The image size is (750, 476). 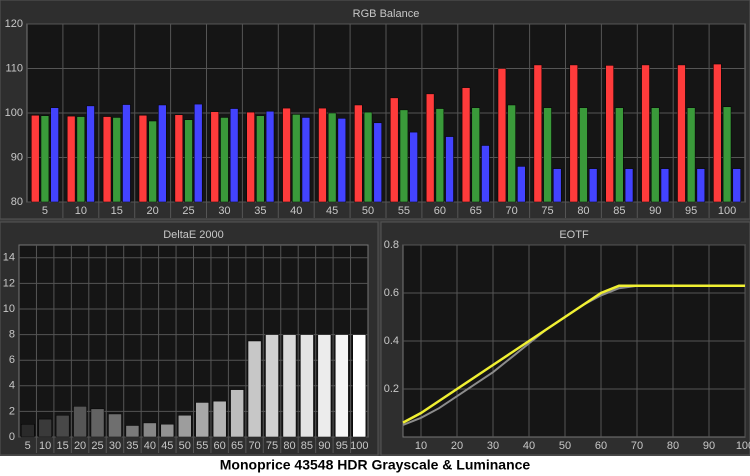 I want to click on y-tick-label: 110, so click(x=14, y=68).